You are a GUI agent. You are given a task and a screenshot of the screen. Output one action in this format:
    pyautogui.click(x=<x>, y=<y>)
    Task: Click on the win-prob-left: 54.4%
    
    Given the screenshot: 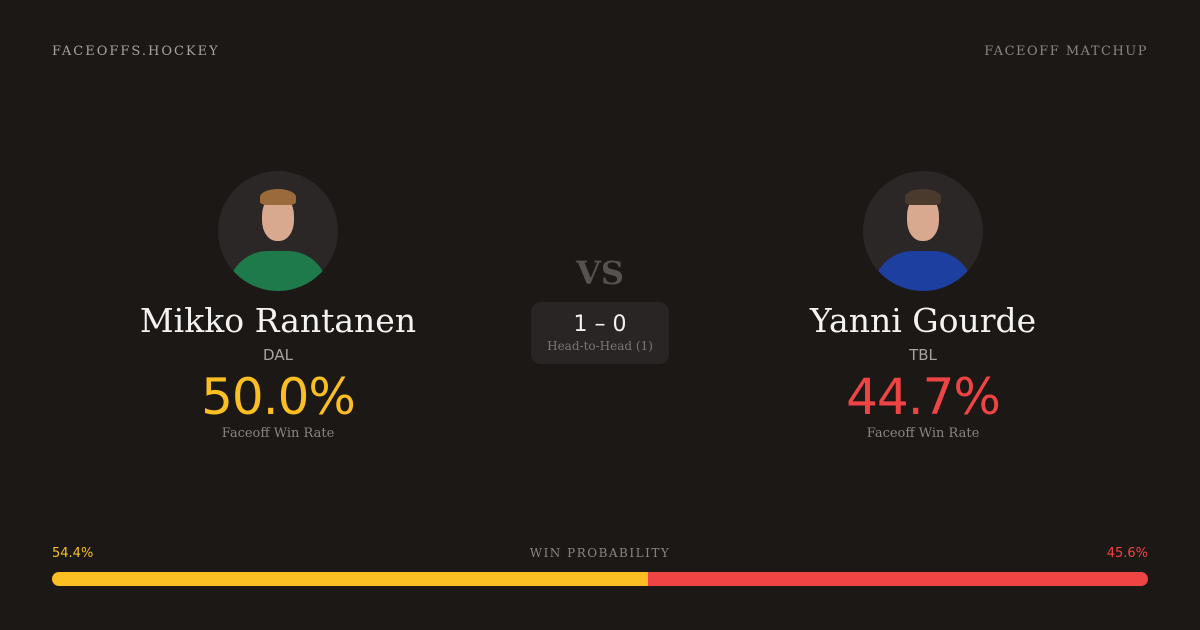 What is the action you would take?
    pyautogui.click(x=73, y=553)
    